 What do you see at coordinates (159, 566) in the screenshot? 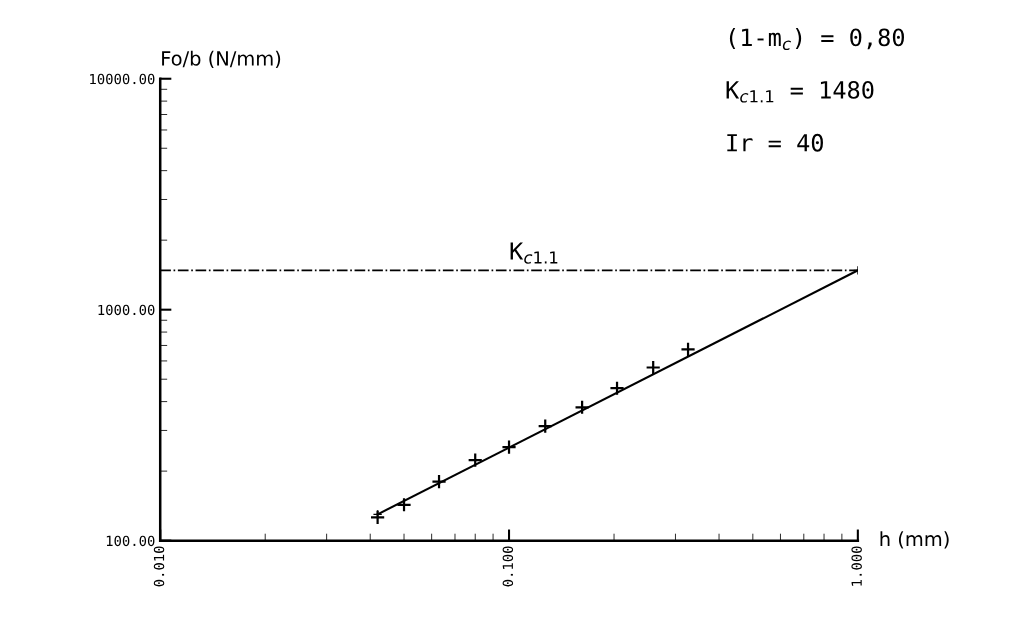
I see `x-tick-label: 0.010` at bounding box center [159, 566].